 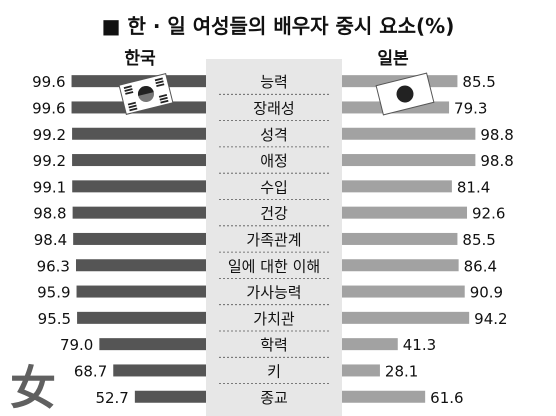 What do you see at coordinates (111, 398) in the screenshot?
I see `value-label-korea: 52.7` at bounding box center [111, 398].